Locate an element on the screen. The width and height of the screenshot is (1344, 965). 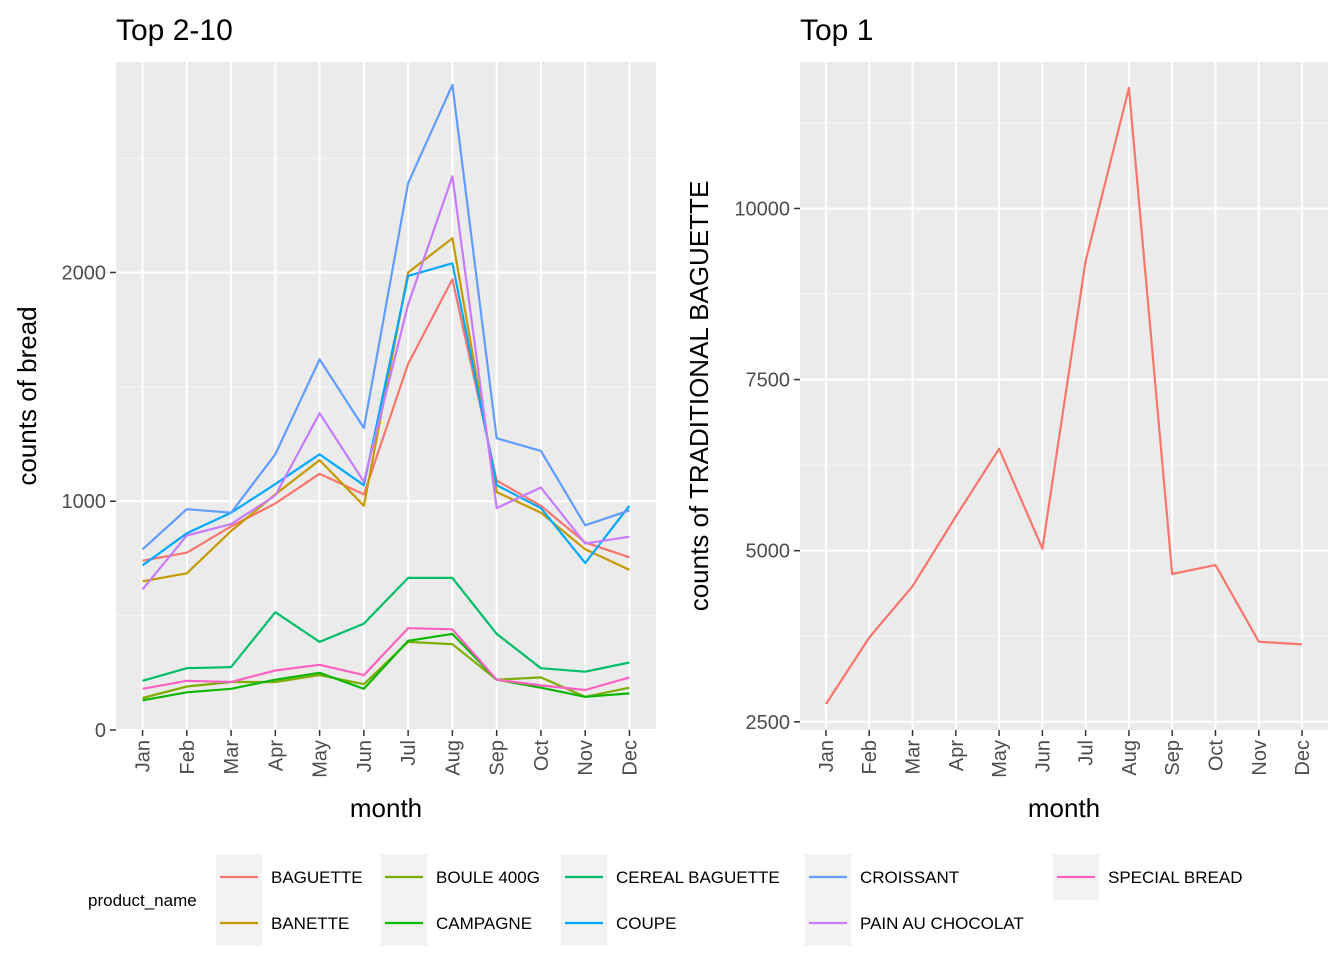
y-tick-label: 7500 is located at coordinates (768, 381).